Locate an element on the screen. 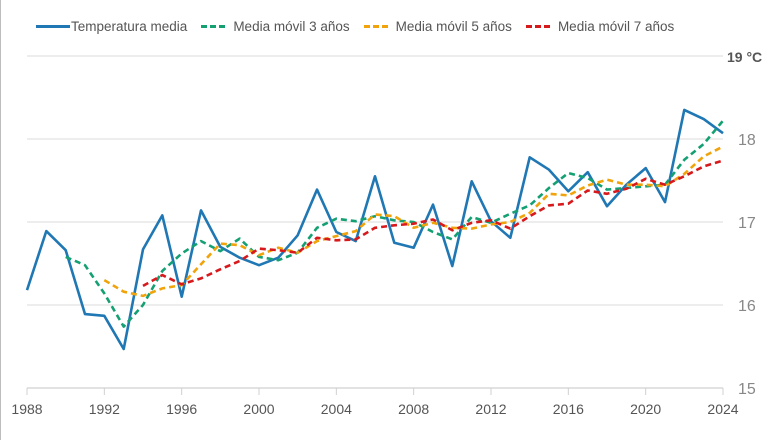 The width and height of the screenshot is (780, 440). y-tick-label: 15 is located at coordinates (747, 389).